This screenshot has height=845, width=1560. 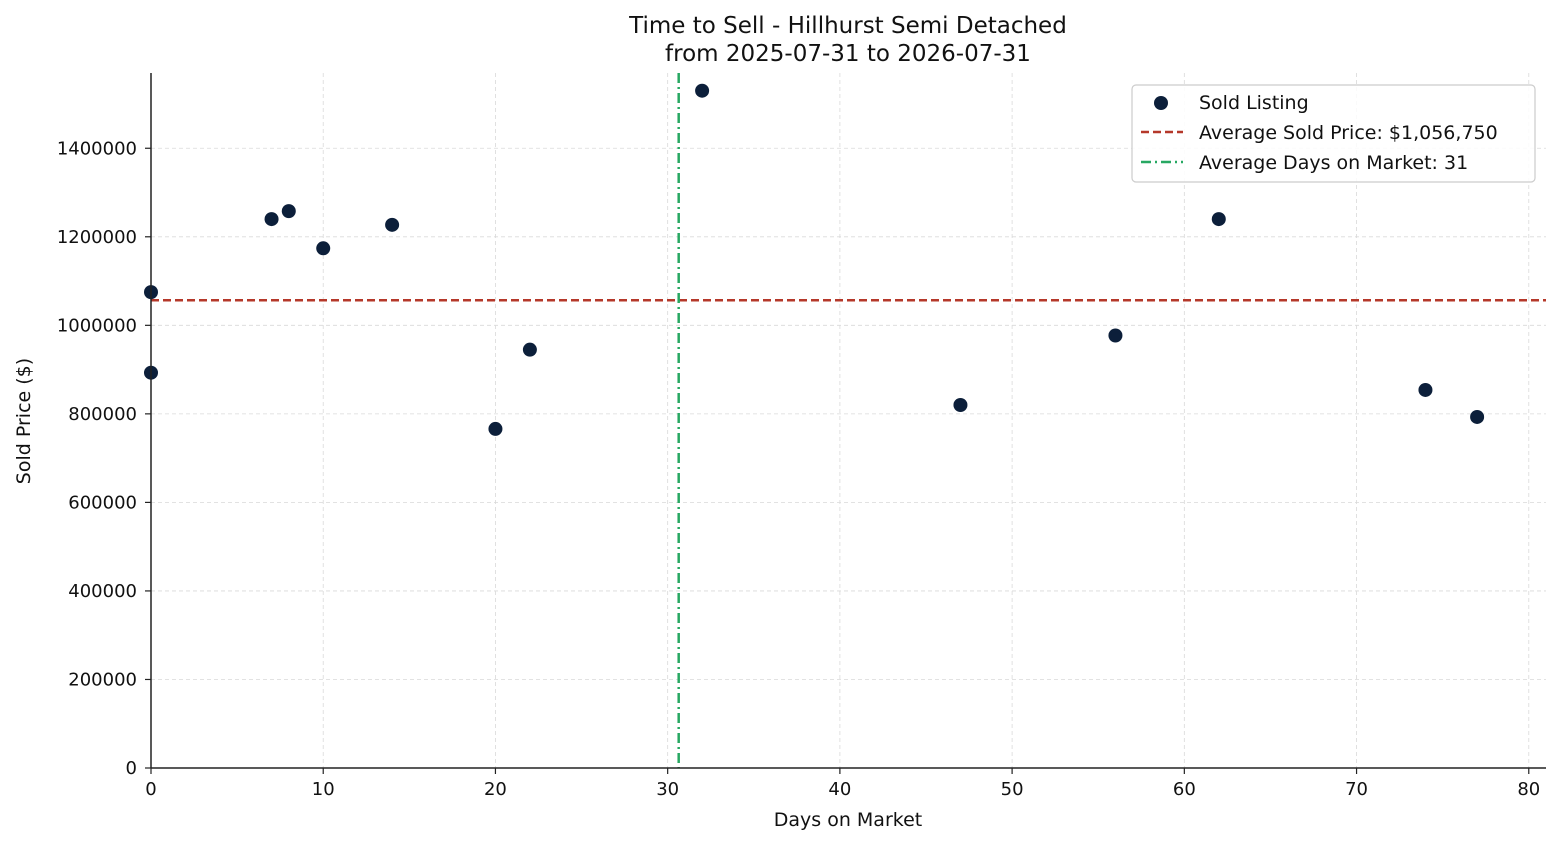 I want to click on legend-label-average-days: Average Days on Market: 31, so click(x=1333, y=163).